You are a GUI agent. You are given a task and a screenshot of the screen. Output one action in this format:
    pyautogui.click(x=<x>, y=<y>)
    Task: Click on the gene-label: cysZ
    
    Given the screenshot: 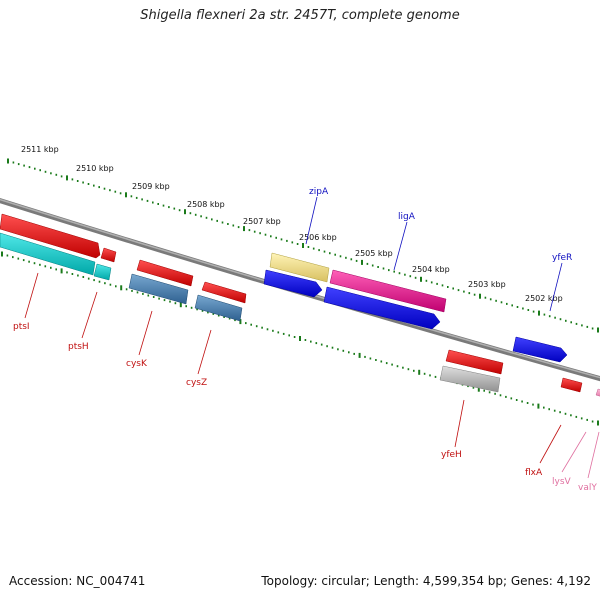 What is the action you would take?
    pyautogui.click(x=196, y=383)
    